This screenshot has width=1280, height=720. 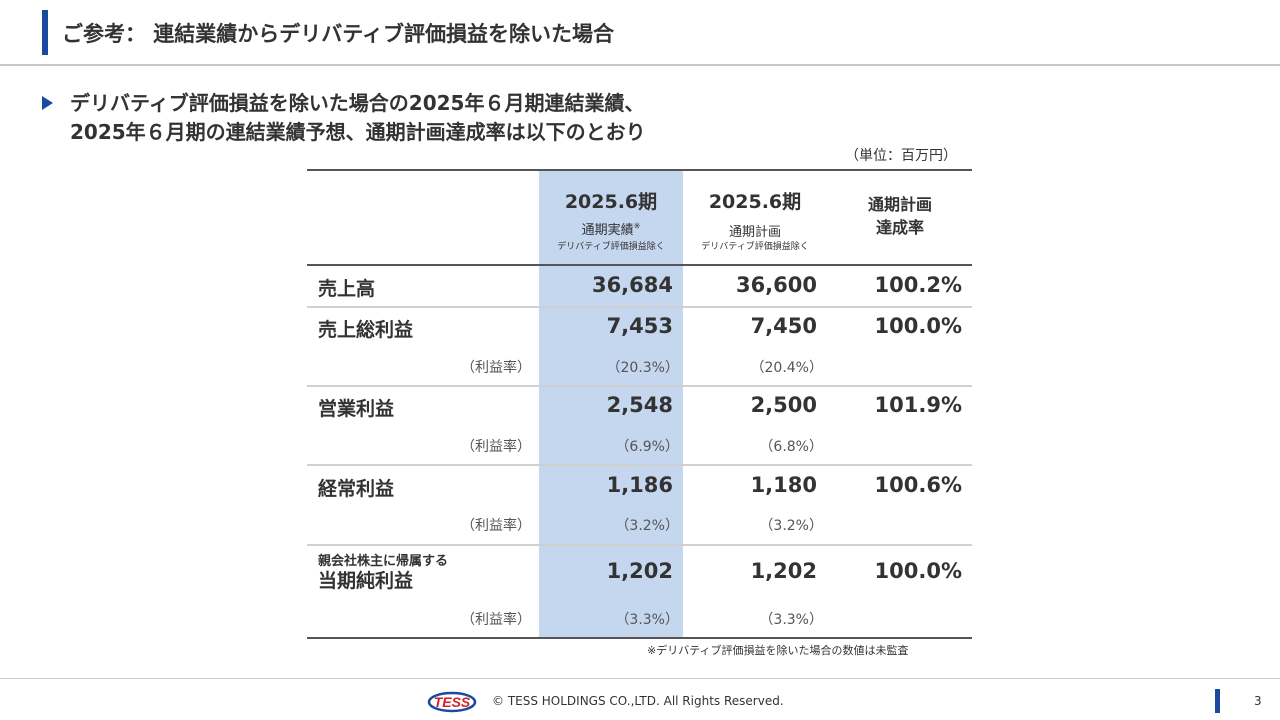 I want to click on plan-operating-profit: 2,500, so click(x=783, y=405).